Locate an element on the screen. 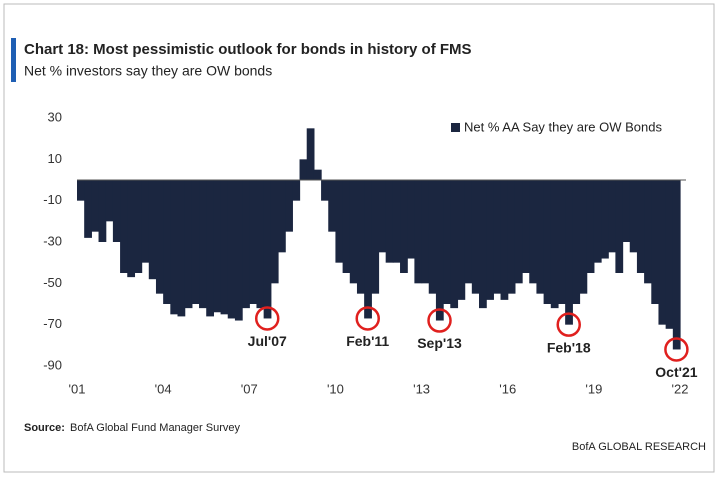  x-tick-label: '10 is located at coordinates (335, 388).